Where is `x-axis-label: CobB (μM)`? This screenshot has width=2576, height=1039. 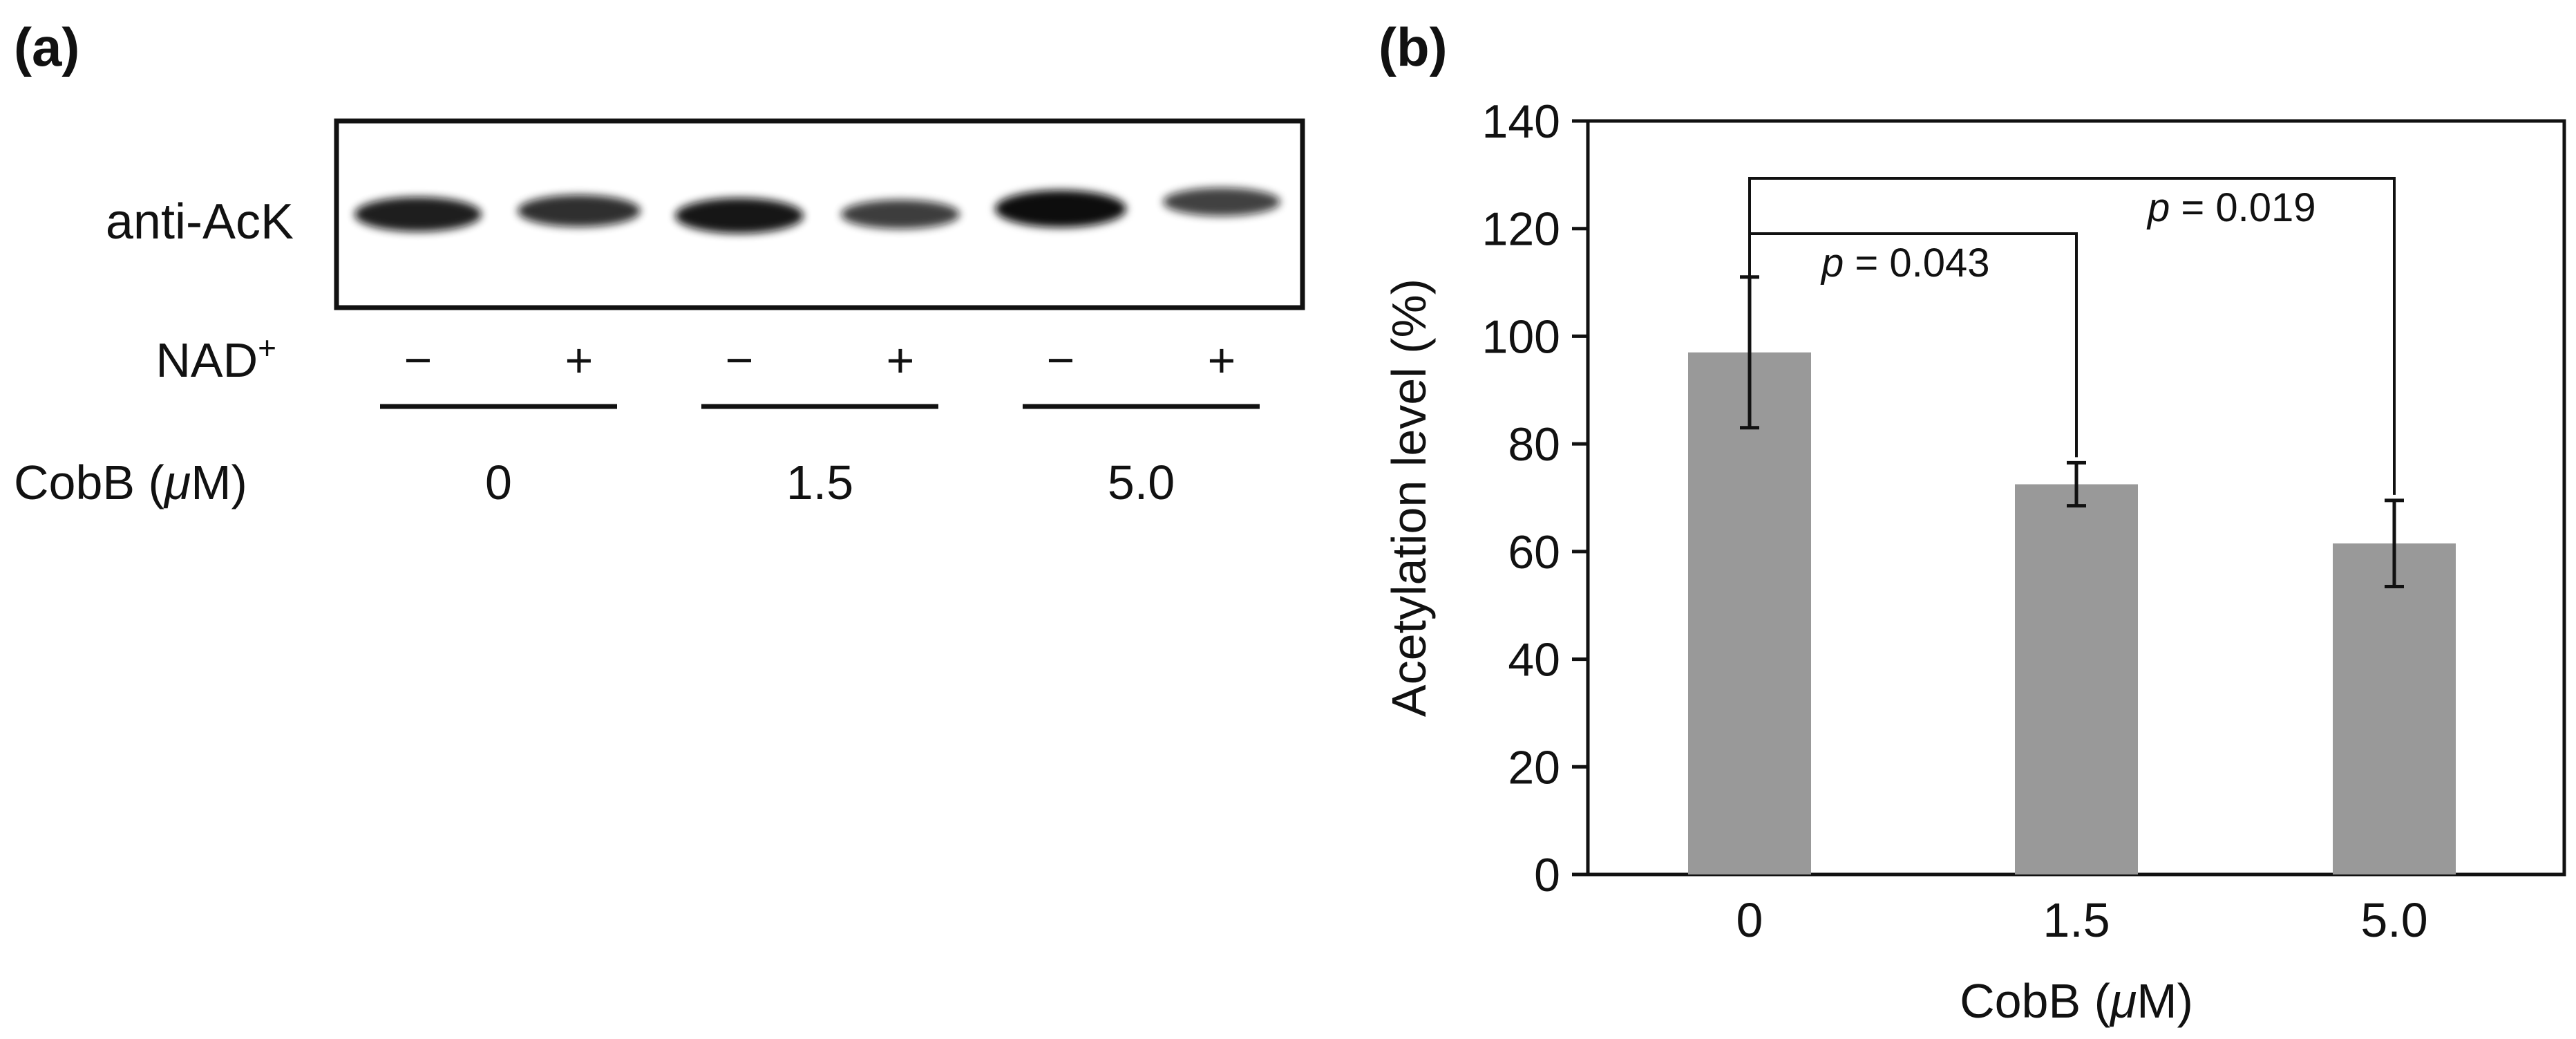
x-axis-label: CobB (μM) is located at coordinates (2076, 1001).